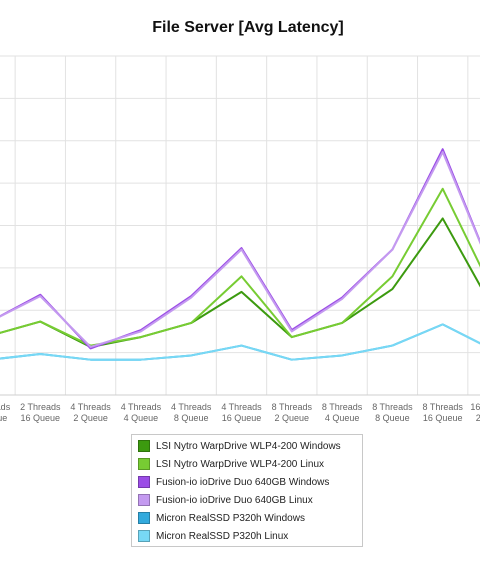  Describe the element at coordinates (40, 412) in the screenshot. I see `x-tick-label: 2 Threads 16 Queue` at that location.